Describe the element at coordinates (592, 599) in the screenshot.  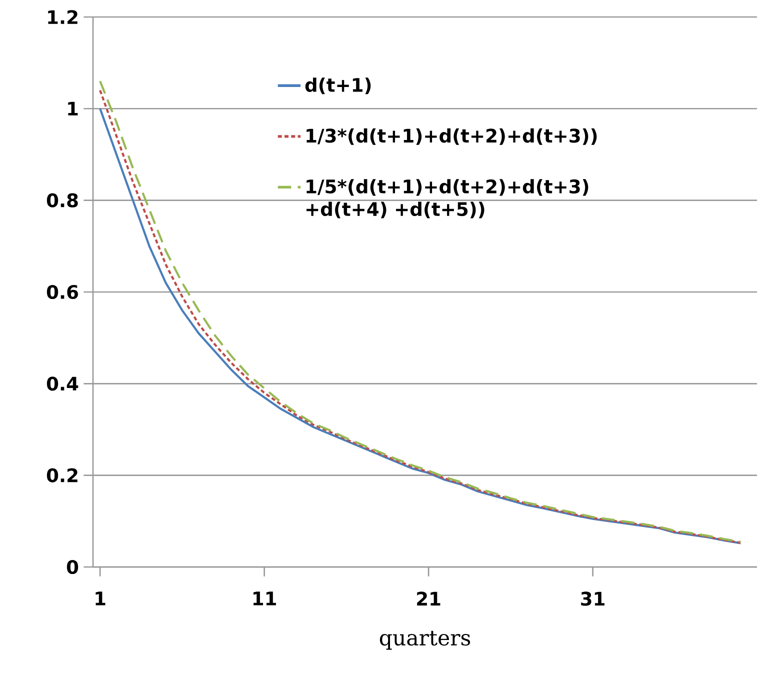
I see `x-tick-label: 31` at that location.